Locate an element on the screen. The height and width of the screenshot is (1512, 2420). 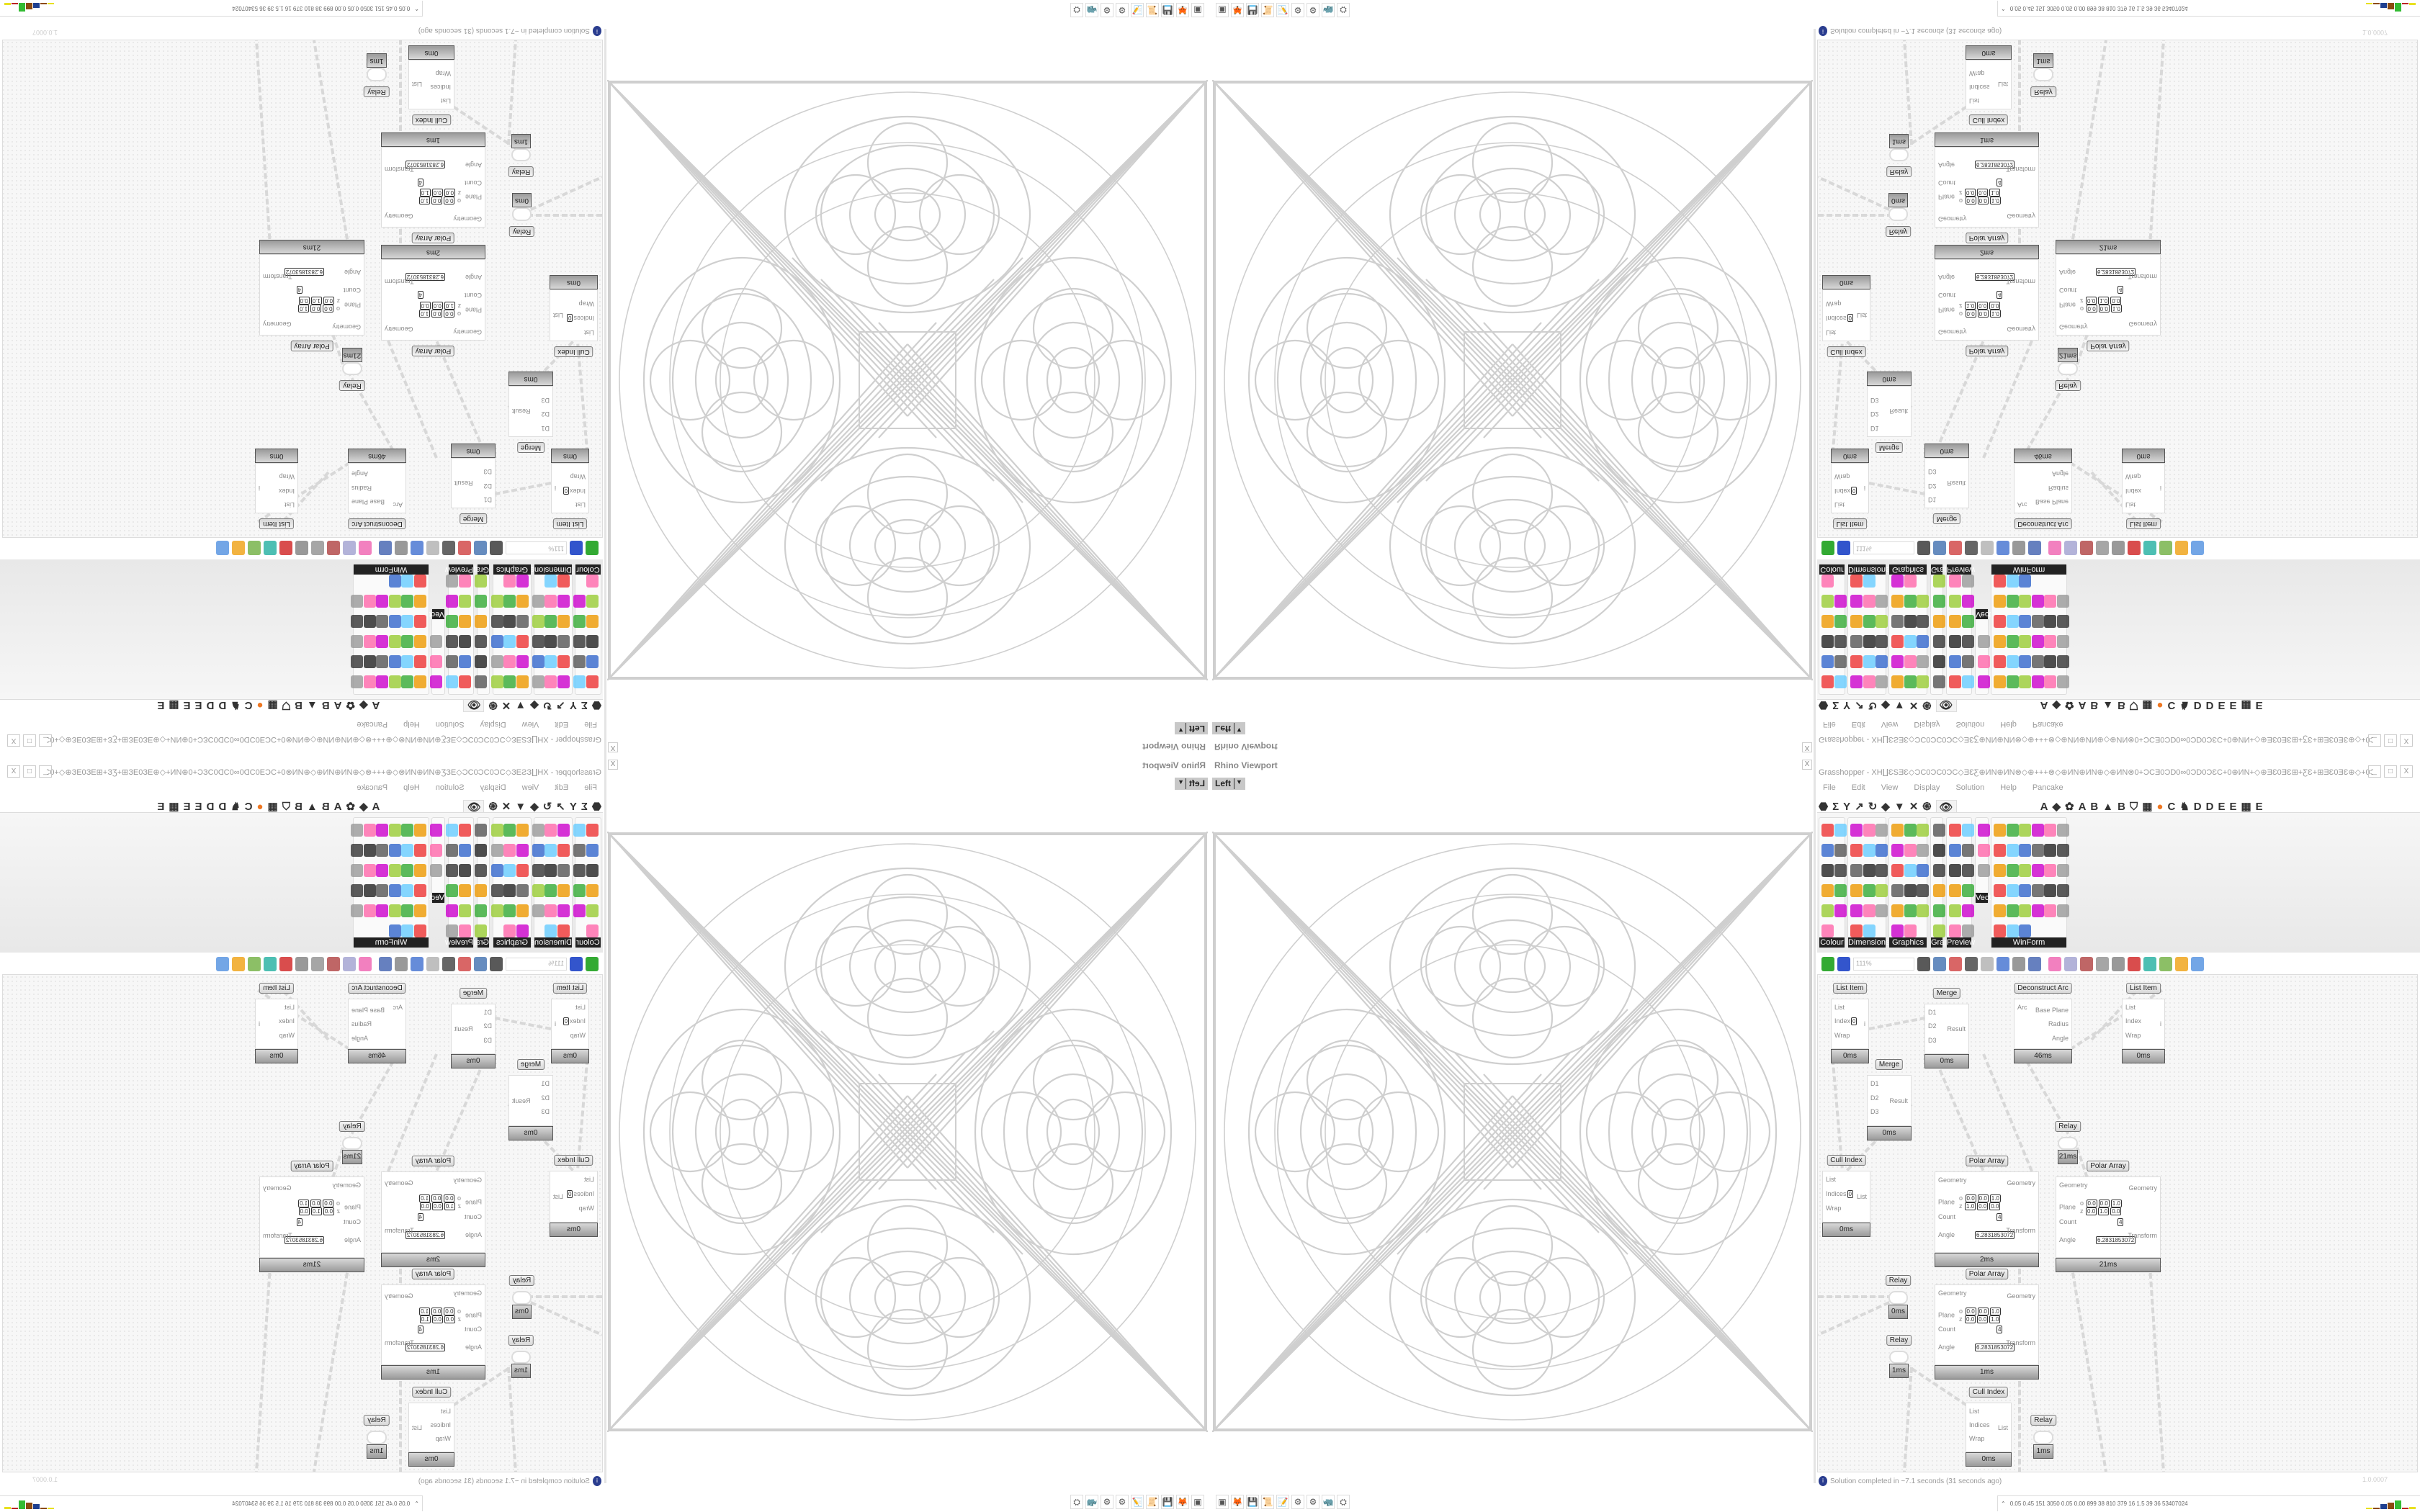
maximize-button: □ is located at coordinates (2390, 771).